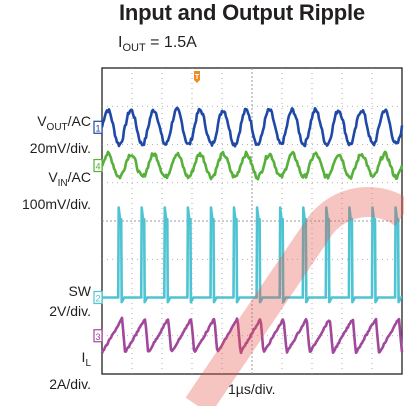 The width and height of the screenshot is (404, 406). What do you see at coordinates (56, 190) in the screenshot?
I see `channel-label-vin: VIN/AC 100mV/div.` at bounding box center [56, 190].